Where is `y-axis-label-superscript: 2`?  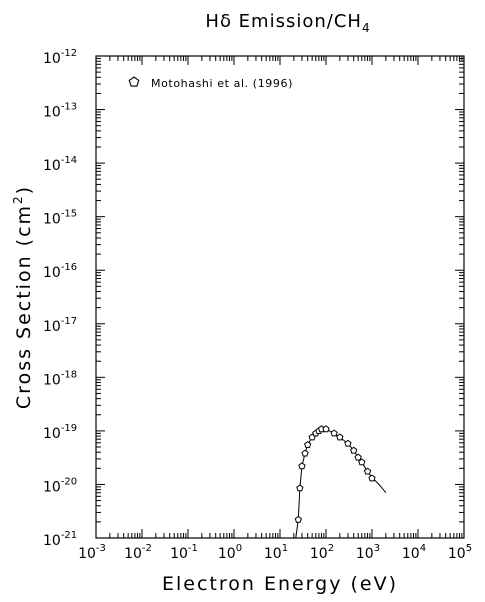 y-axis-label-superscript: 2 is located at coordinates (18, 199).